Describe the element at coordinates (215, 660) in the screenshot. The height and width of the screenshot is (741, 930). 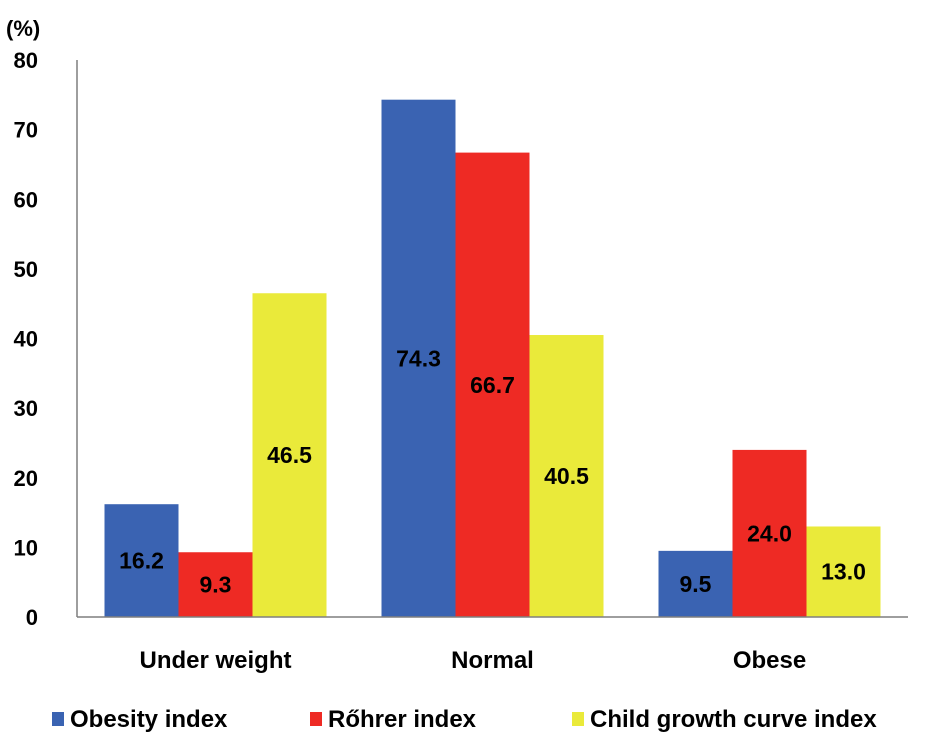
I see `x-category-label: Under weight` at that location.